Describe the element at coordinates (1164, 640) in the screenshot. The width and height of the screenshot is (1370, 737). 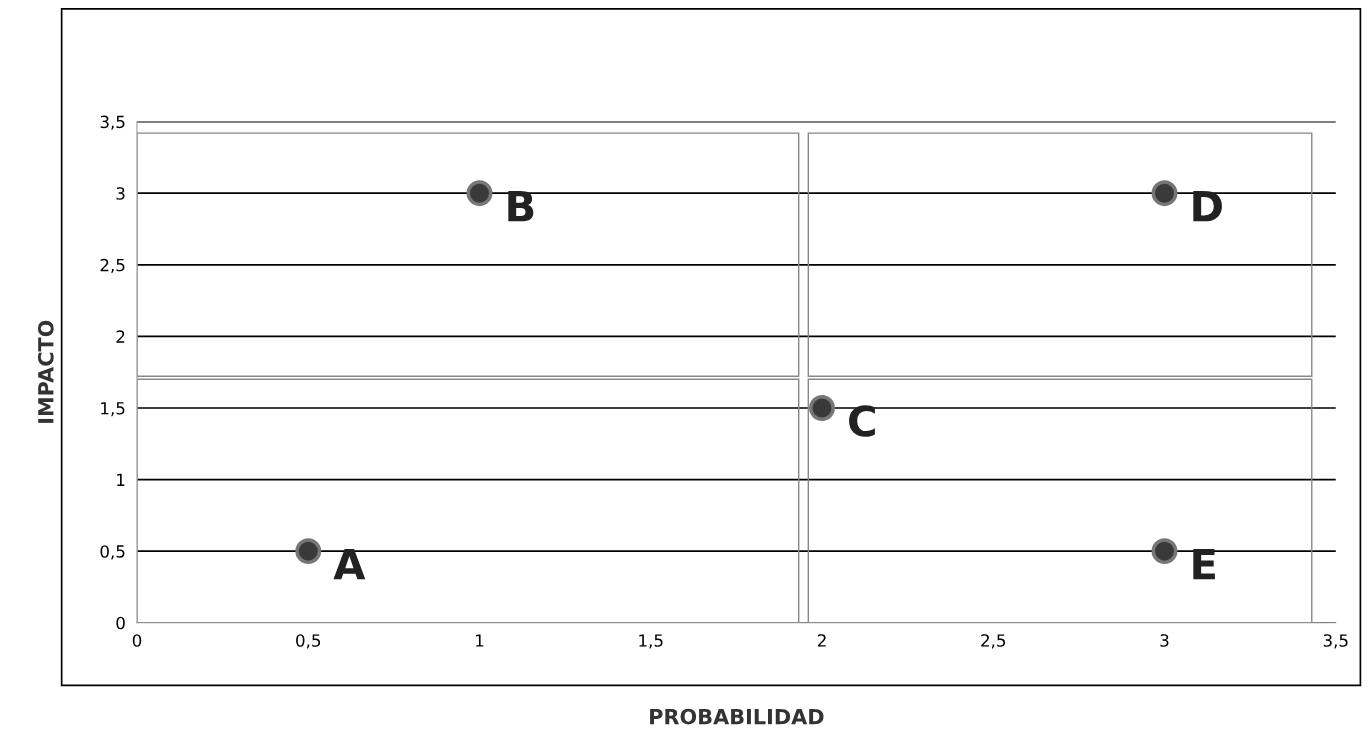
I see `x-tick-label: 3` at that location.